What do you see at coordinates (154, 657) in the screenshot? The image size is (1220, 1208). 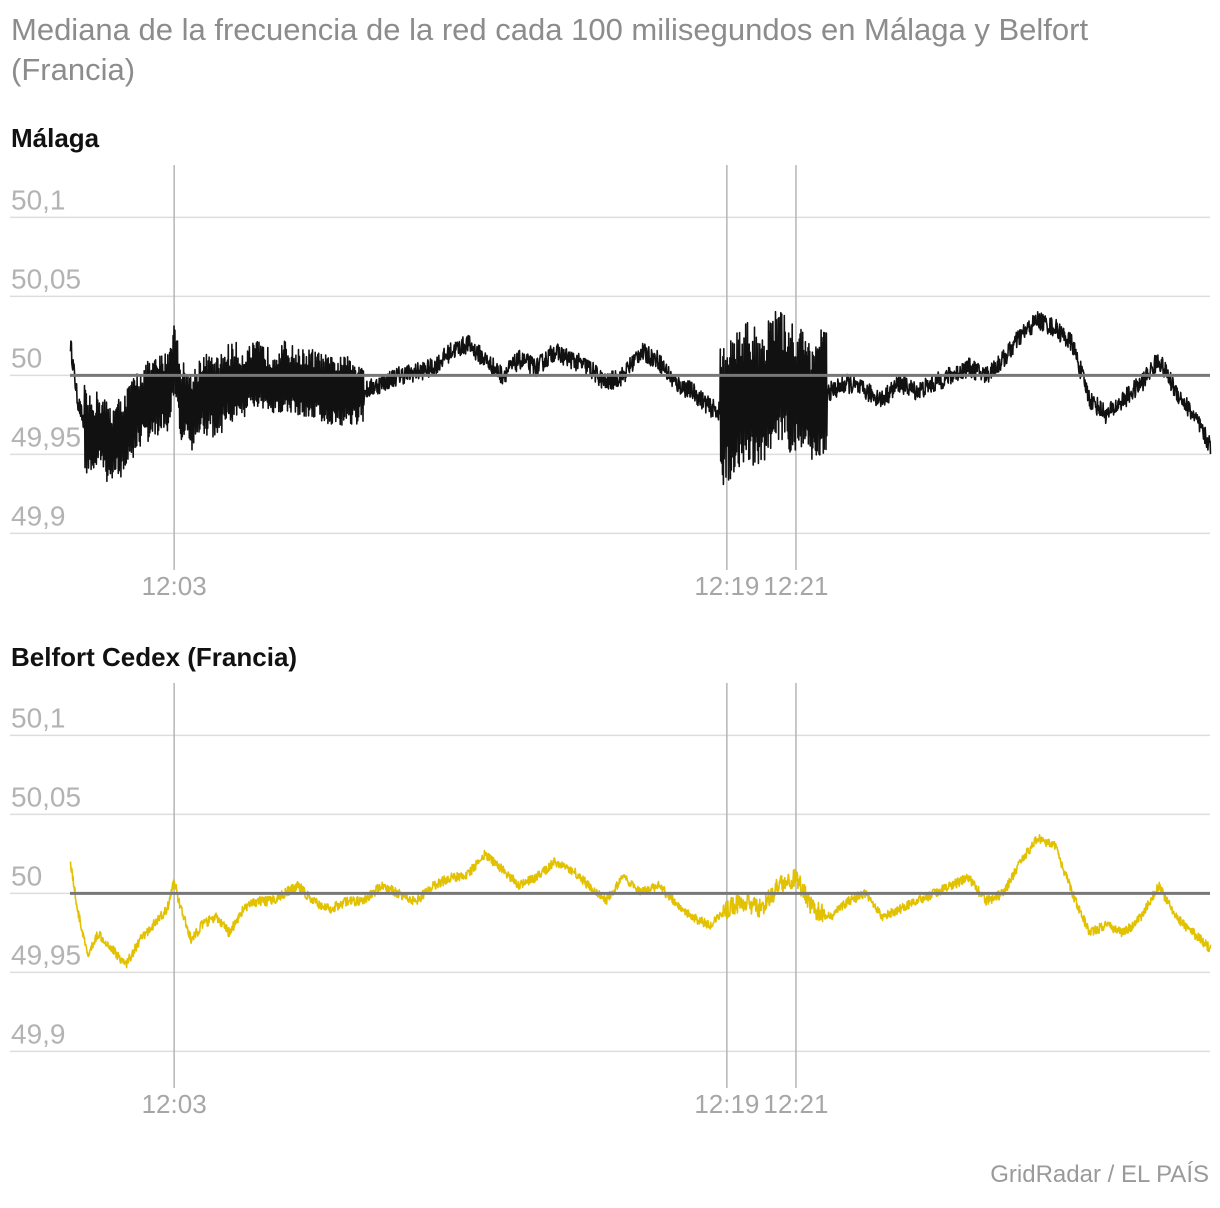 I see `panel-title-belfort: Belfort Cedex (Francia)` at bounding box center [154, 657].